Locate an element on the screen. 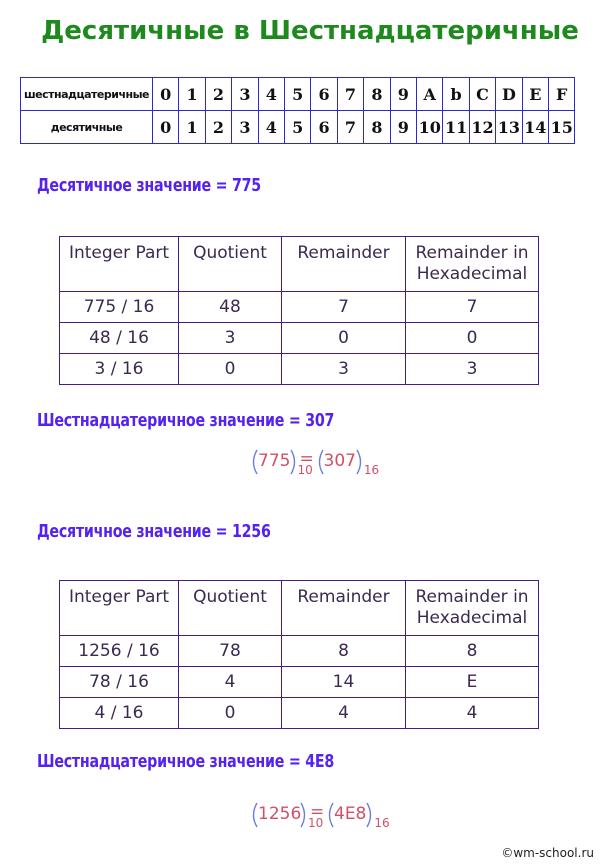  table-cell: 4 / 16 is located at coordinates (119, 713).